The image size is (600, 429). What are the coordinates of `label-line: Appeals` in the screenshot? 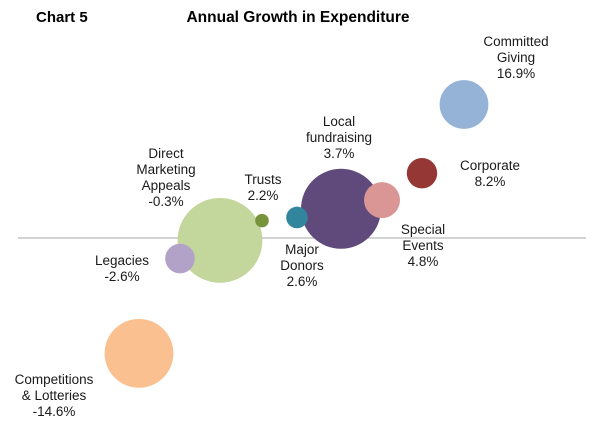 It's located at (166, 185).